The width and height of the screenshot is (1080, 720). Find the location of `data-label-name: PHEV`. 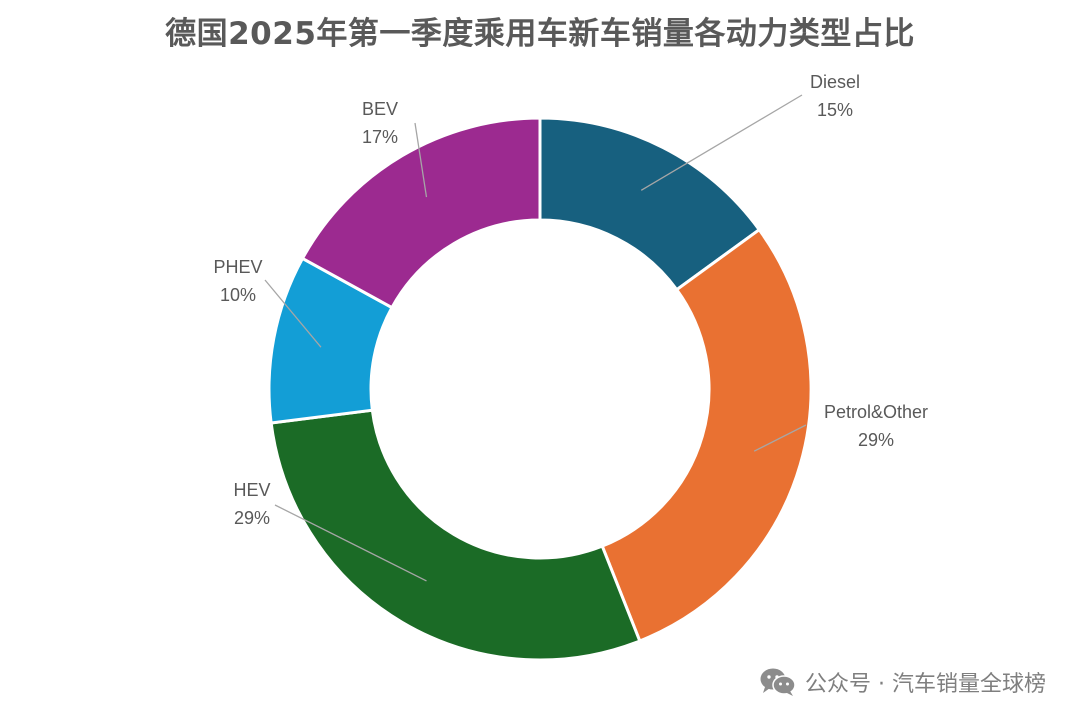

data-label-name: PHEV is located at coordinates (237, 267).